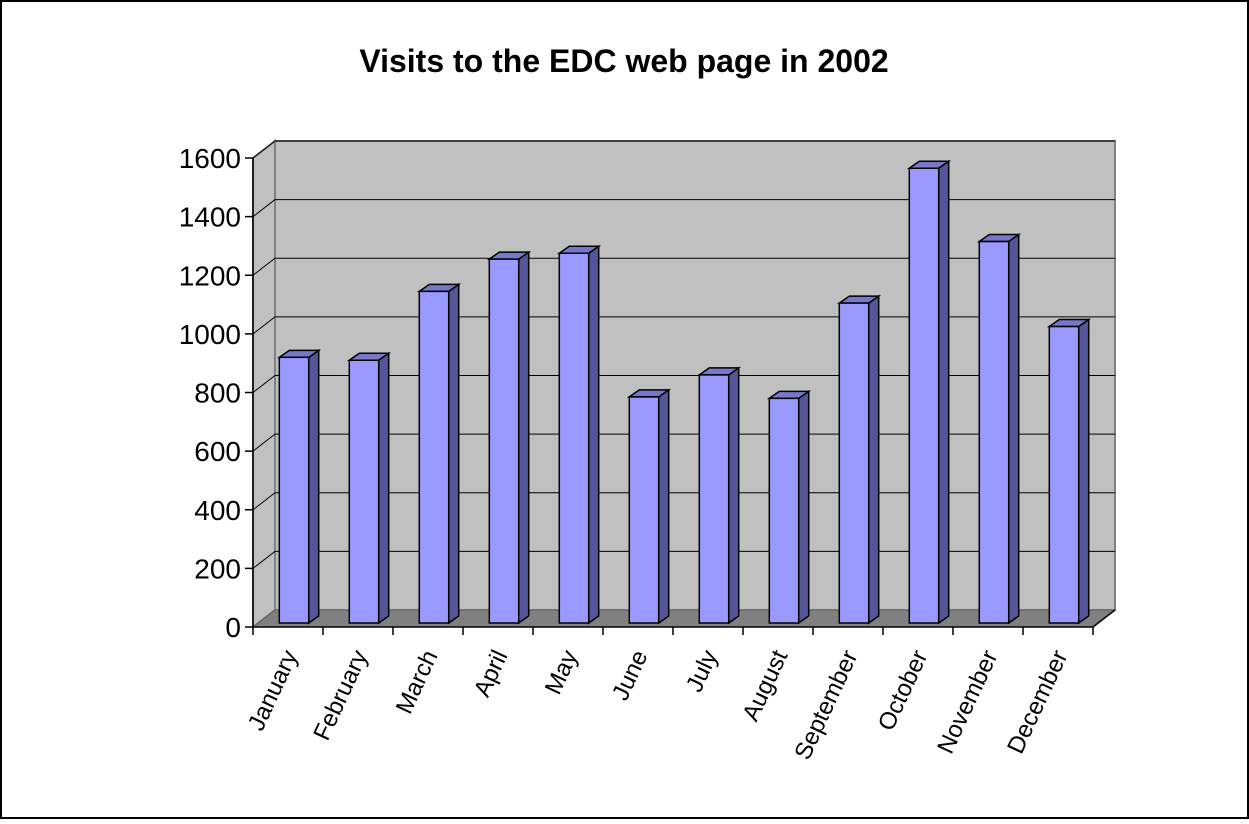  Describe the element at coordinates (623, 61) in the screenshot. I see `chart-title: Visits to the EDC web page in 2002` at that location.